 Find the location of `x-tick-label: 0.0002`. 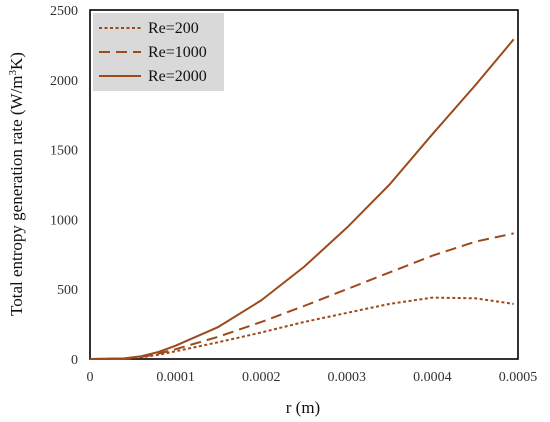

x-tick-label: 0.0002 is located at coordinates (261, 377).